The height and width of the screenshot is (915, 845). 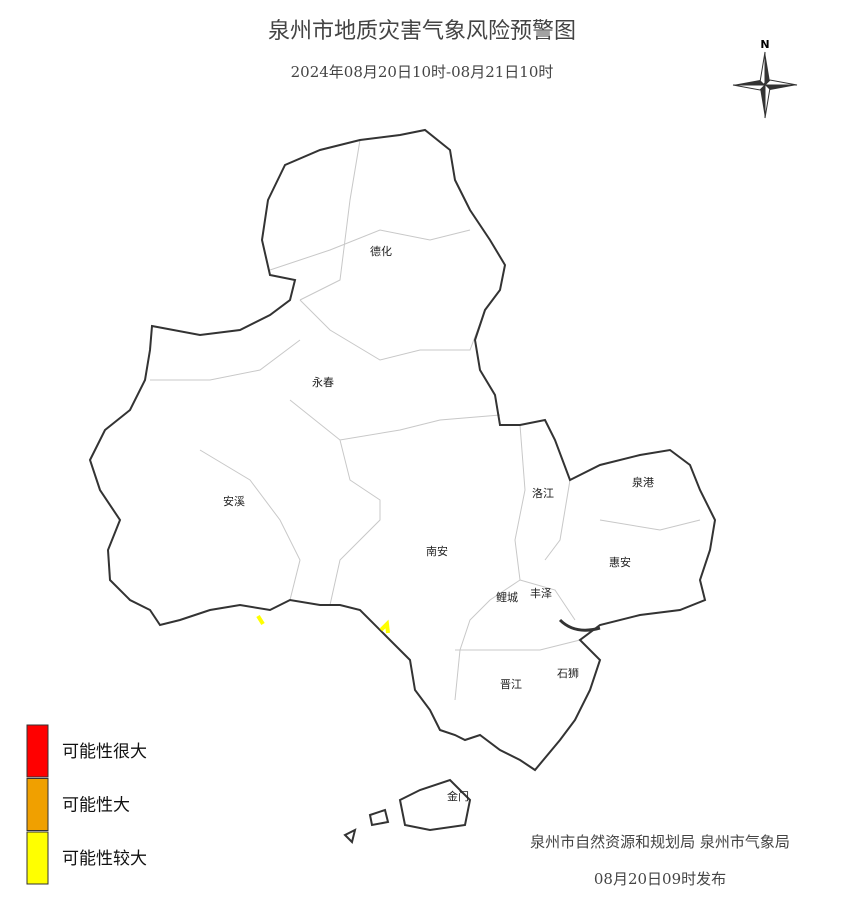 What do you see at coordinates (764, 44) in the screenshot?
I see `compass-label: N` at bounding box center [764, 44].